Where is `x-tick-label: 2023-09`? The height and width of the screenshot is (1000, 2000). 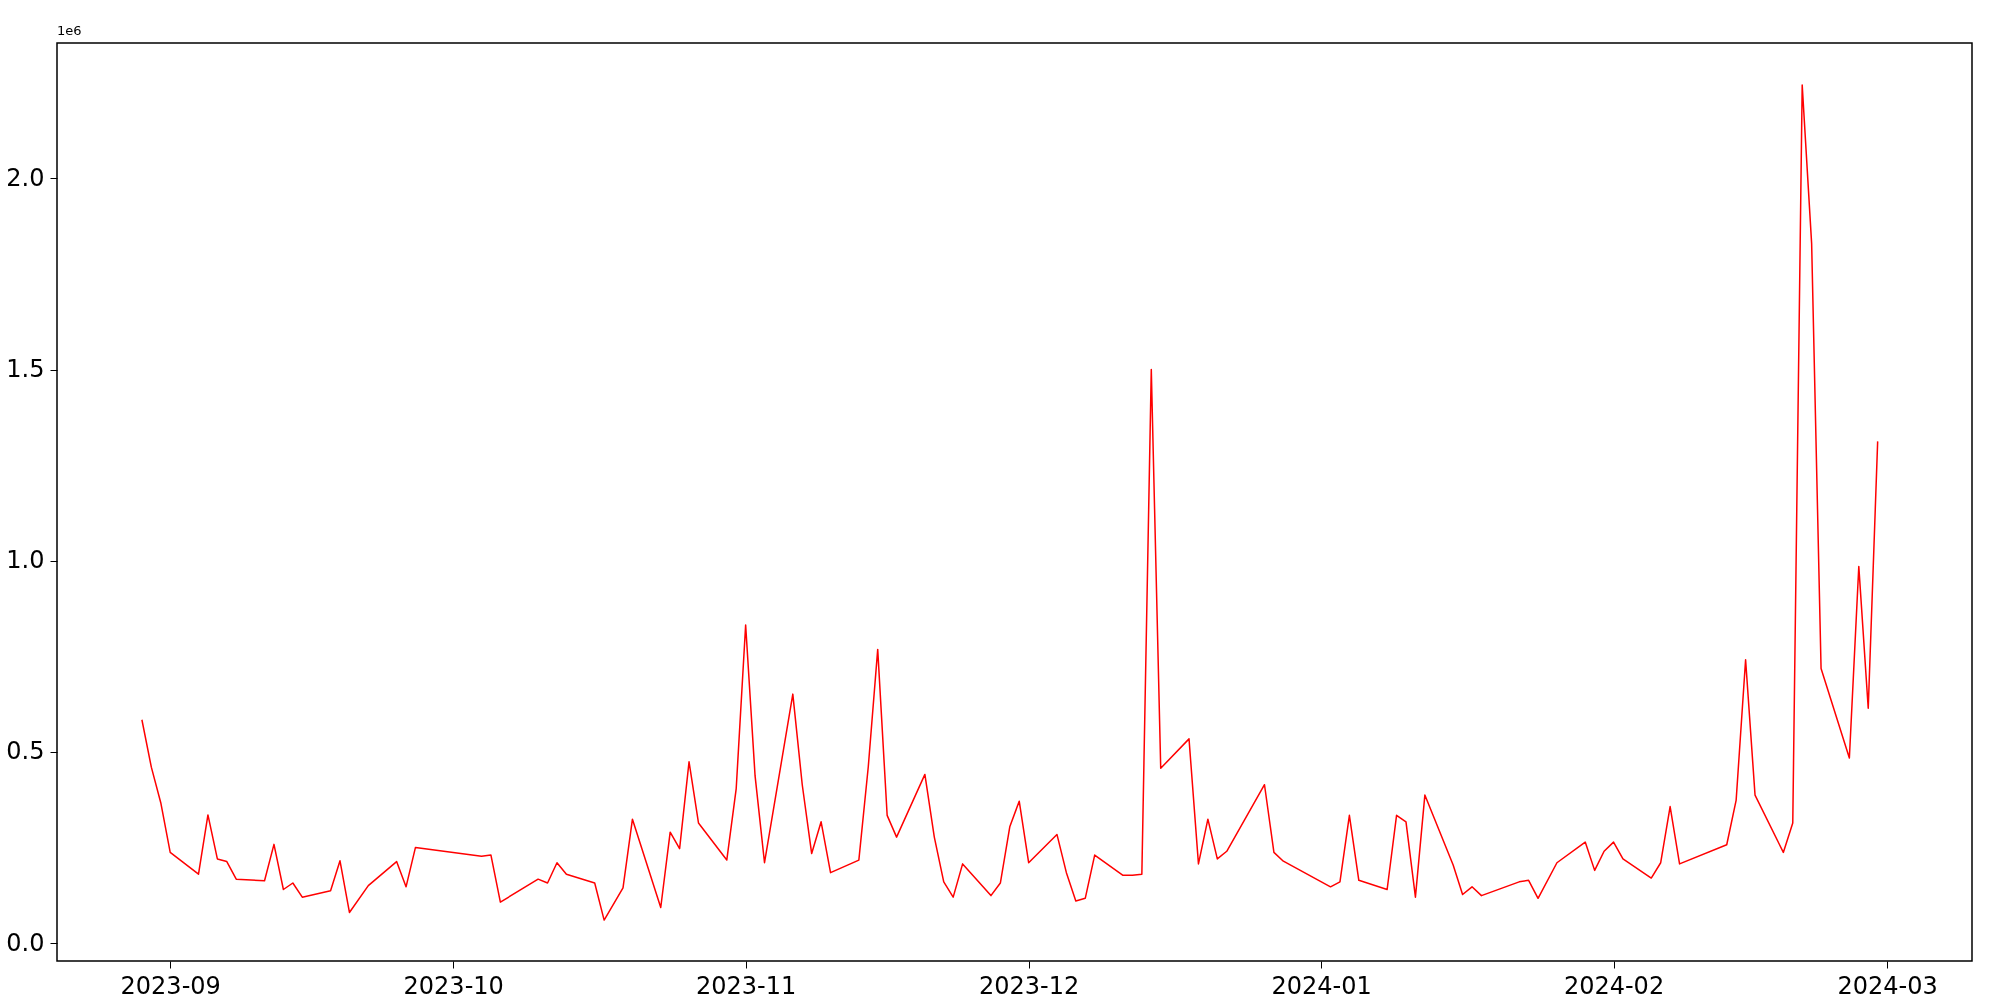 x-tick-label: 2023-09 is located at coordinates (170, 985).